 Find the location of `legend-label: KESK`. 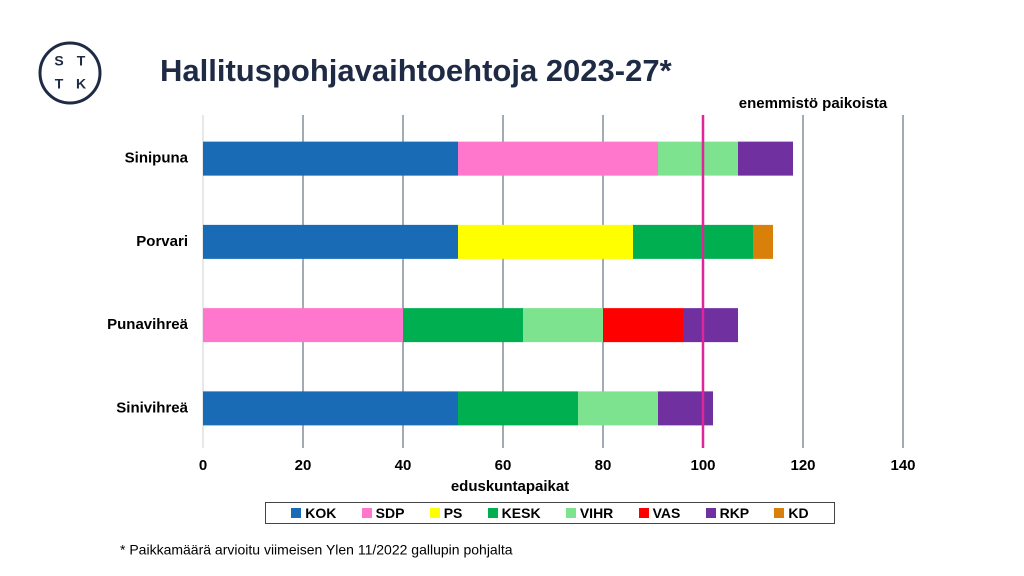

legend-label: KESK is located at coordinates (521, 513).